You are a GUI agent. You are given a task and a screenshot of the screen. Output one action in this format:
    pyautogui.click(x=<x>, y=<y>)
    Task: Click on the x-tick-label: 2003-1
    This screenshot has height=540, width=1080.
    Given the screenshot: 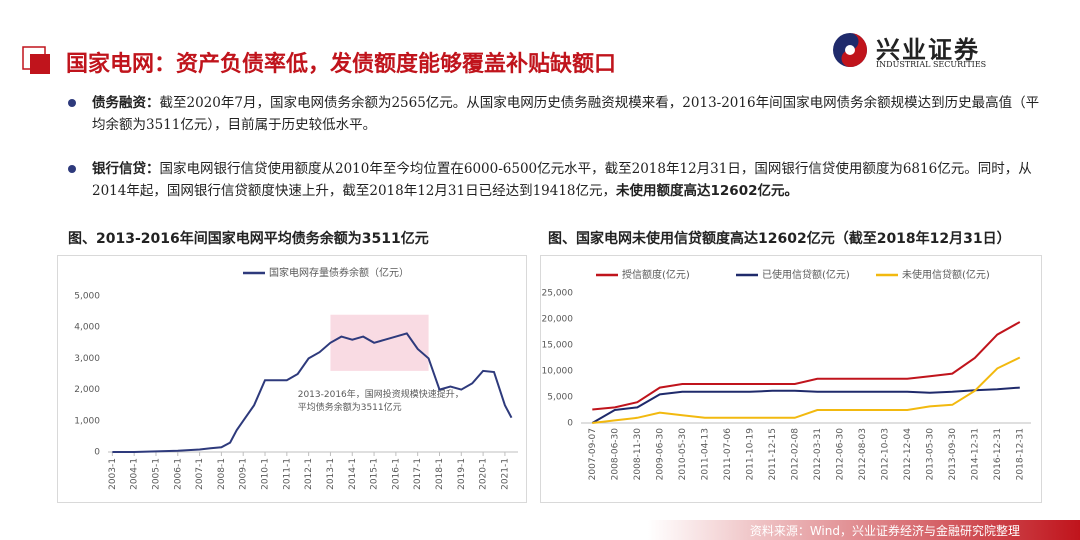 What is the action you would take?
    pyautogui.click(x=113, y=474)
    